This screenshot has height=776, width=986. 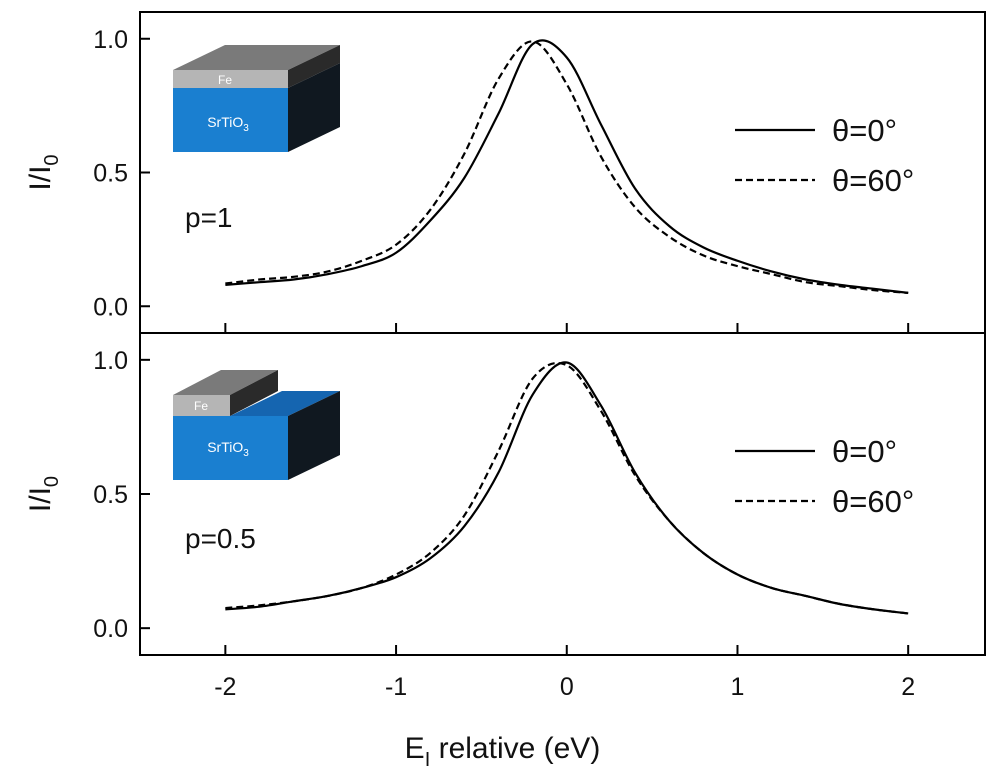 What do you see at coordinates (225, 687) in the screenshot?
I see `x-tick-label: -2` at bounding box center [225, 687].